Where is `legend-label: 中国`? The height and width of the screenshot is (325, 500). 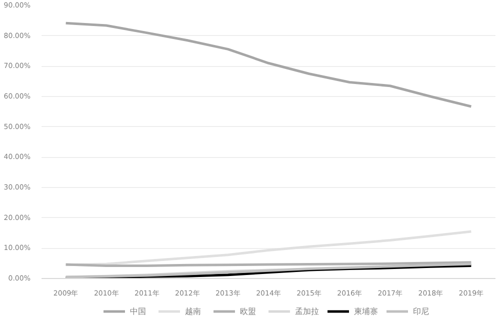 legend-label: 中国 is located at coordinates (138, 311).